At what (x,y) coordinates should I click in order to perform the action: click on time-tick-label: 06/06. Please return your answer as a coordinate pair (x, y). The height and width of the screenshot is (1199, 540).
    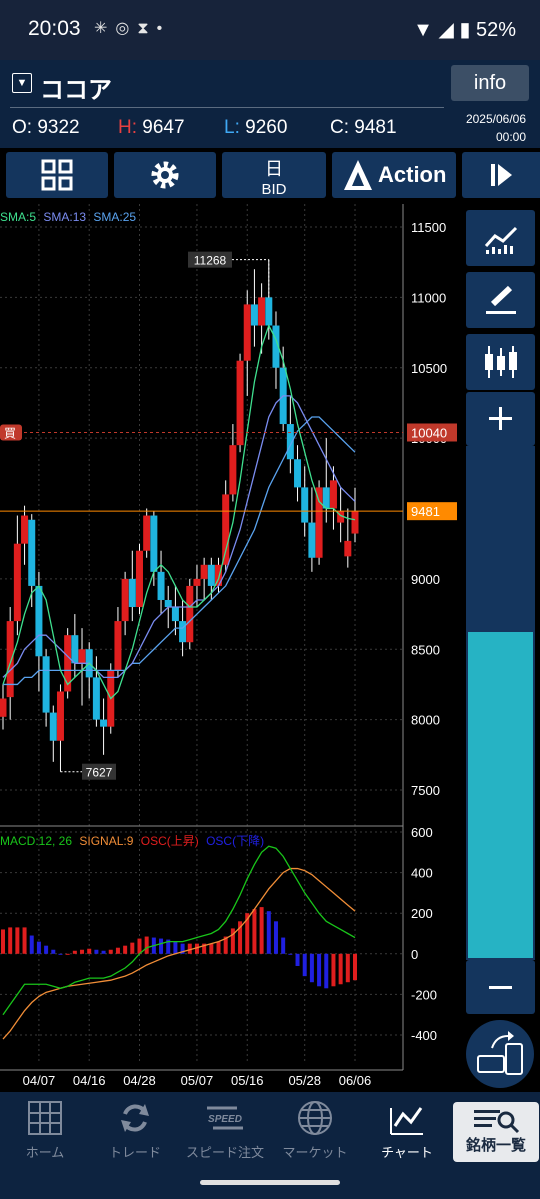
    Looking at the image, I should click on (355, 1080).